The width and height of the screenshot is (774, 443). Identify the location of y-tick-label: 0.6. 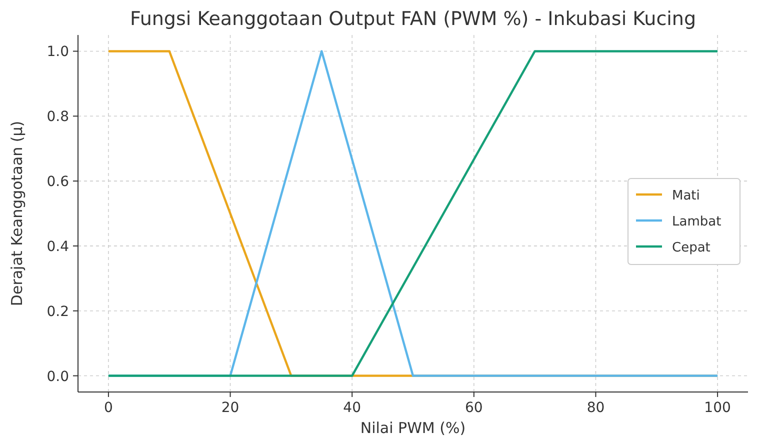
(58, 182).